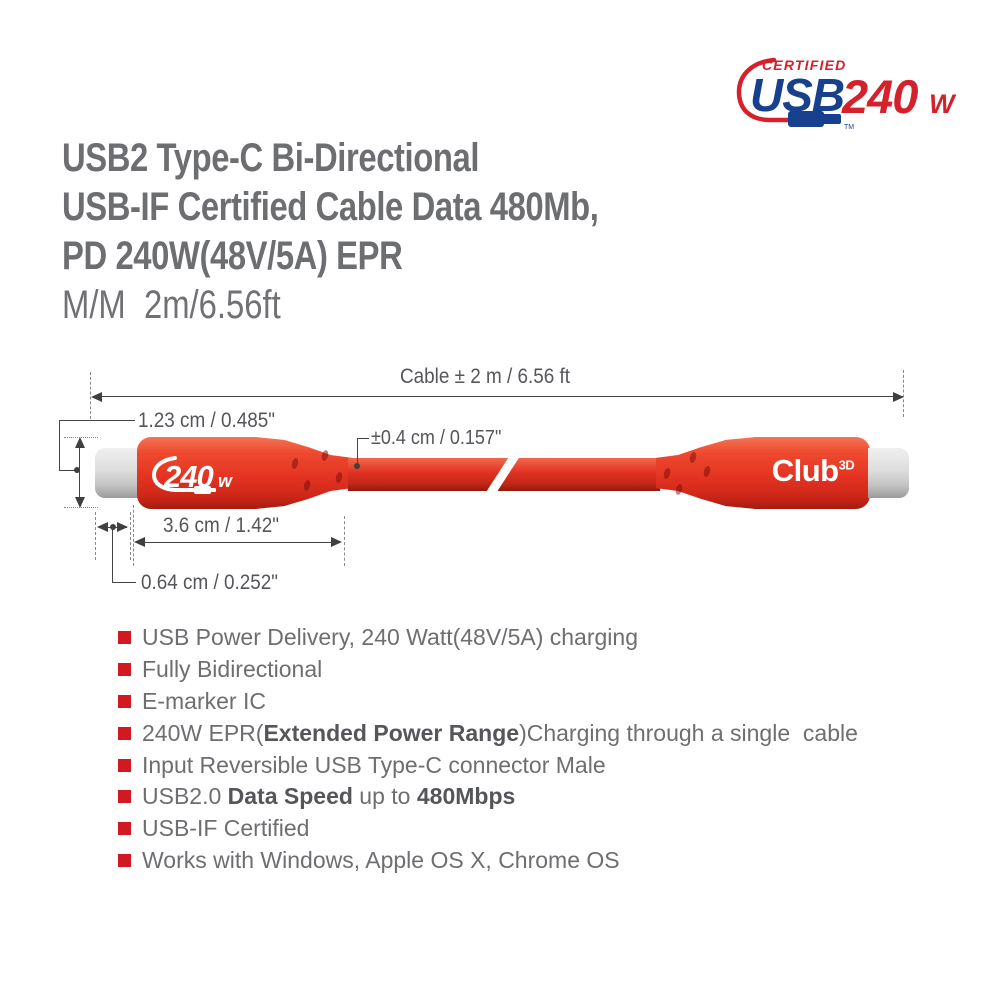 This screenshot has width=1000, height=1000. What do you see at coordinates (804, 65) in the screenshot?
I see `badge-certified-label: CERTIFIED` at bounding box center [804, 65].